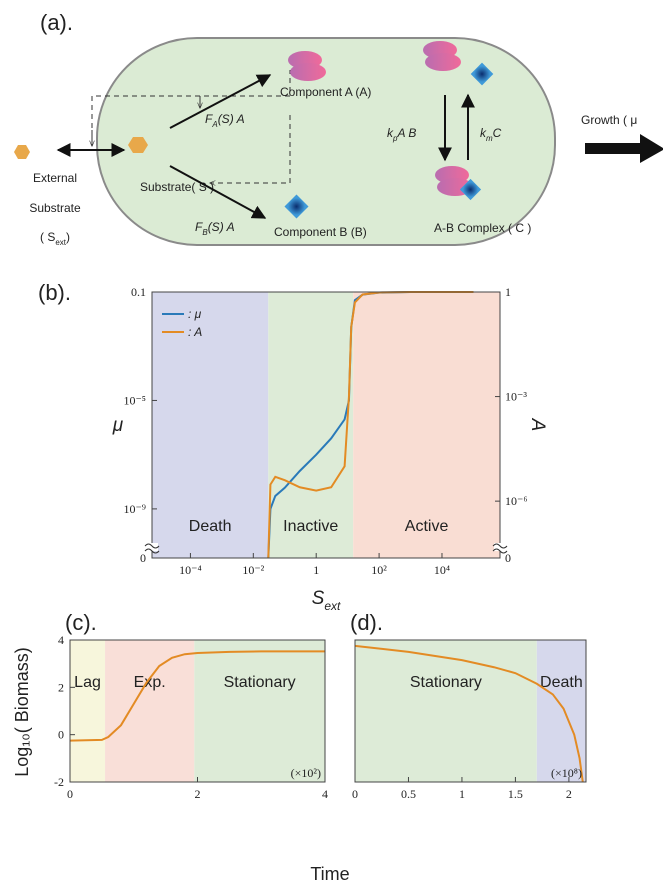  I want to click on y-tick-label: 10⁻⁹, so click(134, 509).